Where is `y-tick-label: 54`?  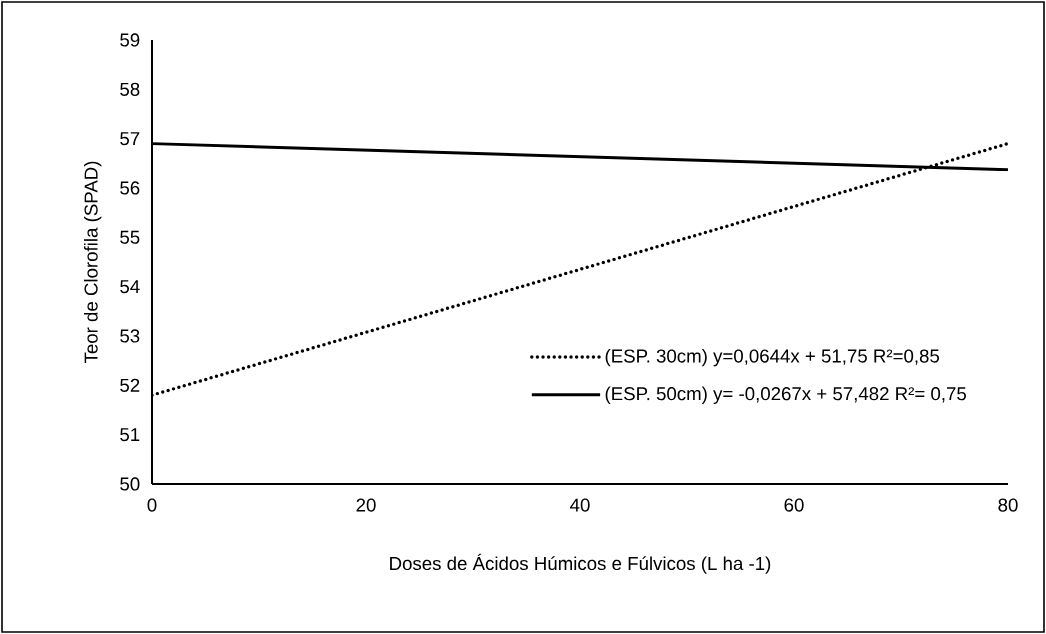 y-tick-label: 54 is located at coordinates (130, 287).